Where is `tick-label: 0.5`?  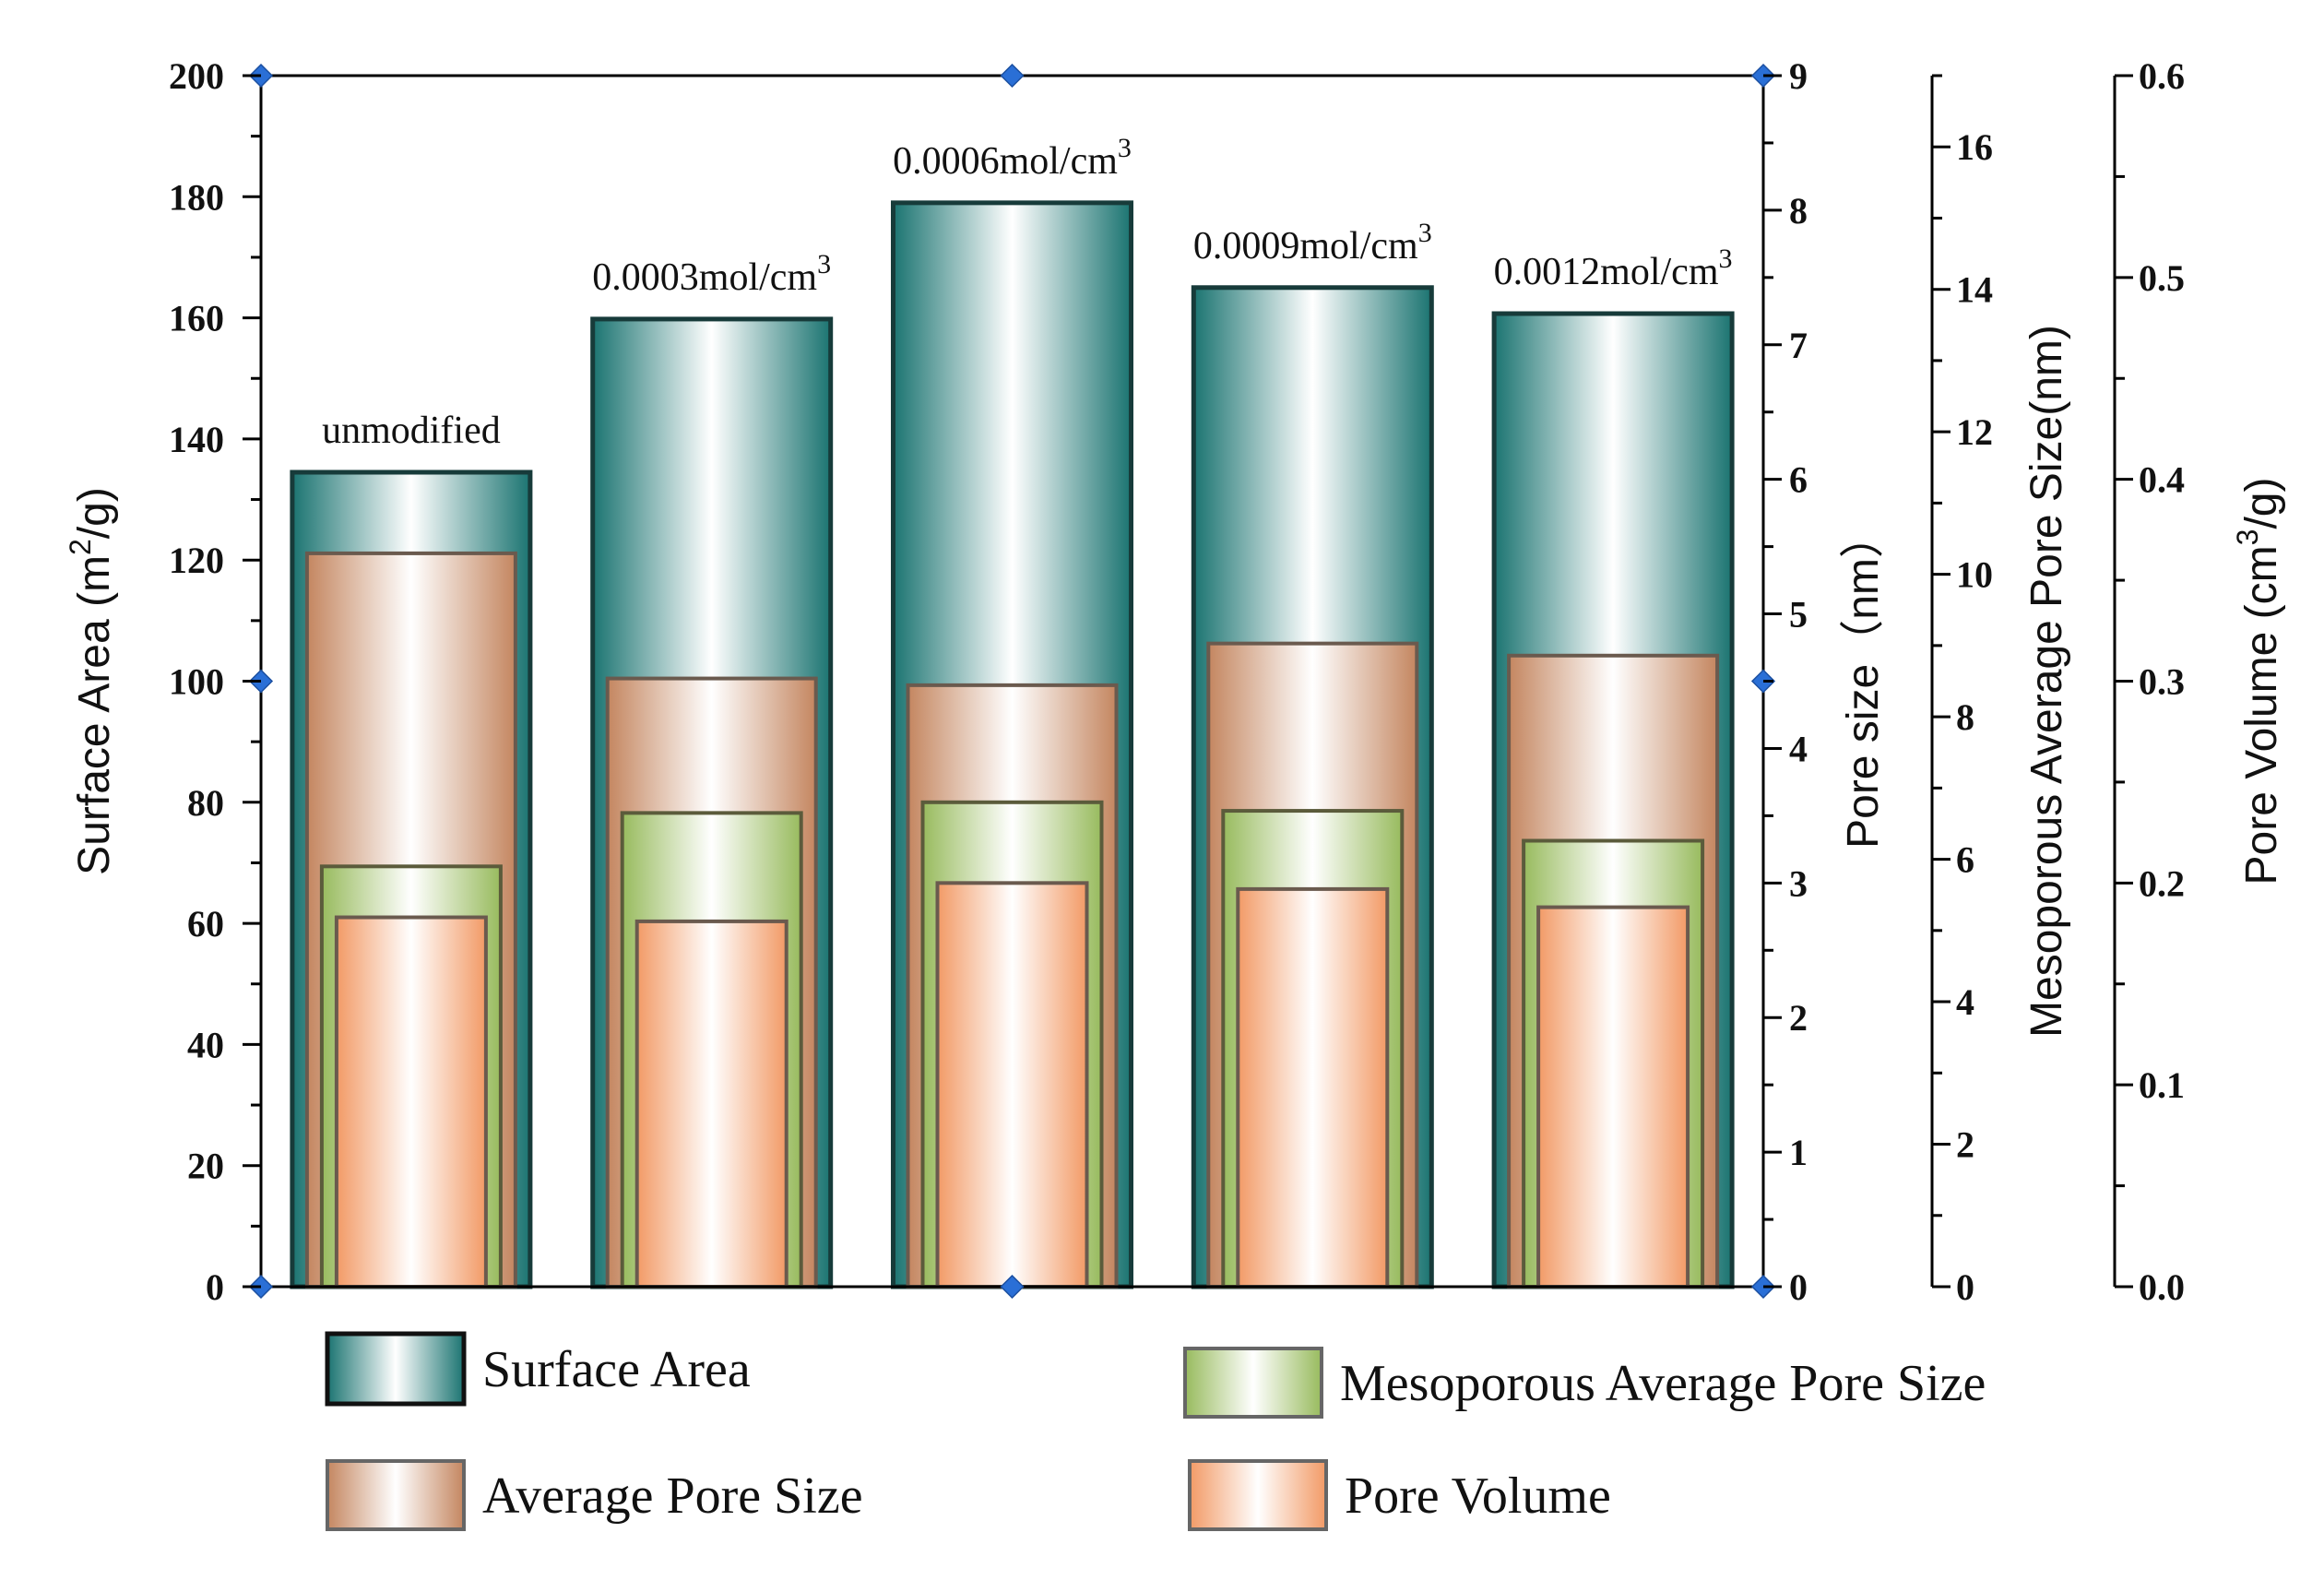
tick-label: 0.5 is located at coordinates (2162, 278).